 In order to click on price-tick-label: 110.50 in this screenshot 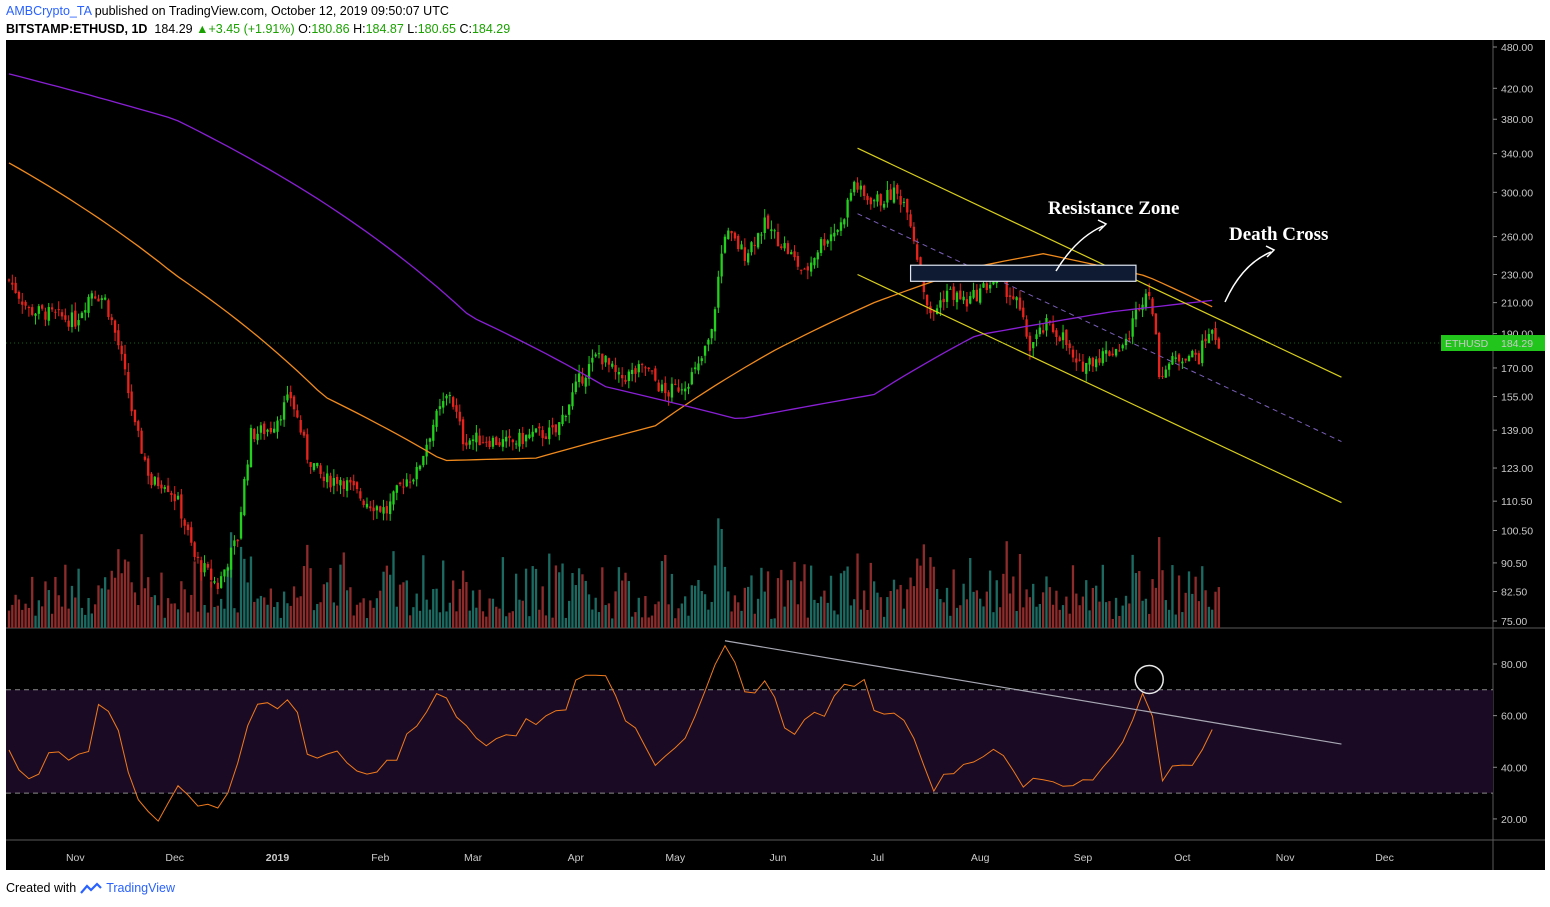, I will do `click(1516, 502)`.